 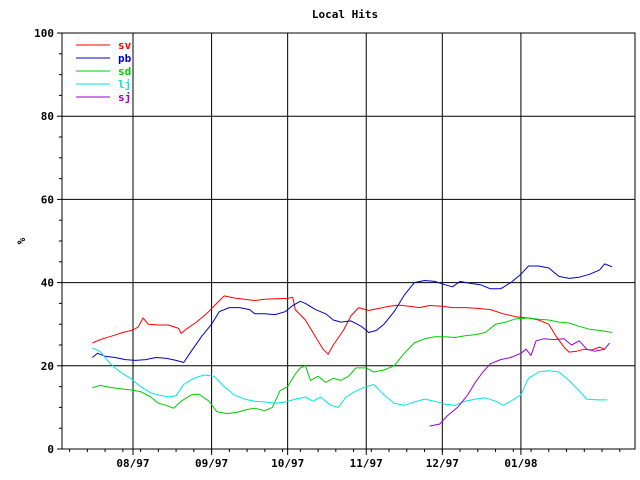 What do you see at coordinates (47, 199) in the screenshot?
I see `y-tick-label: 60` at bounding box center [47, 199].